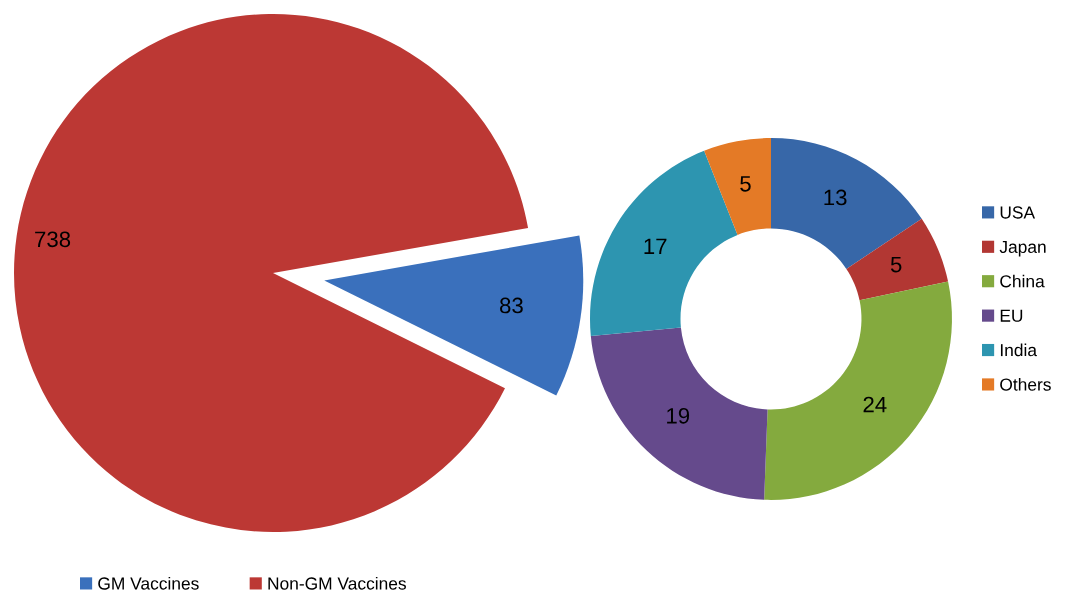  I want to click on data-label: 24, so click(875, 404).